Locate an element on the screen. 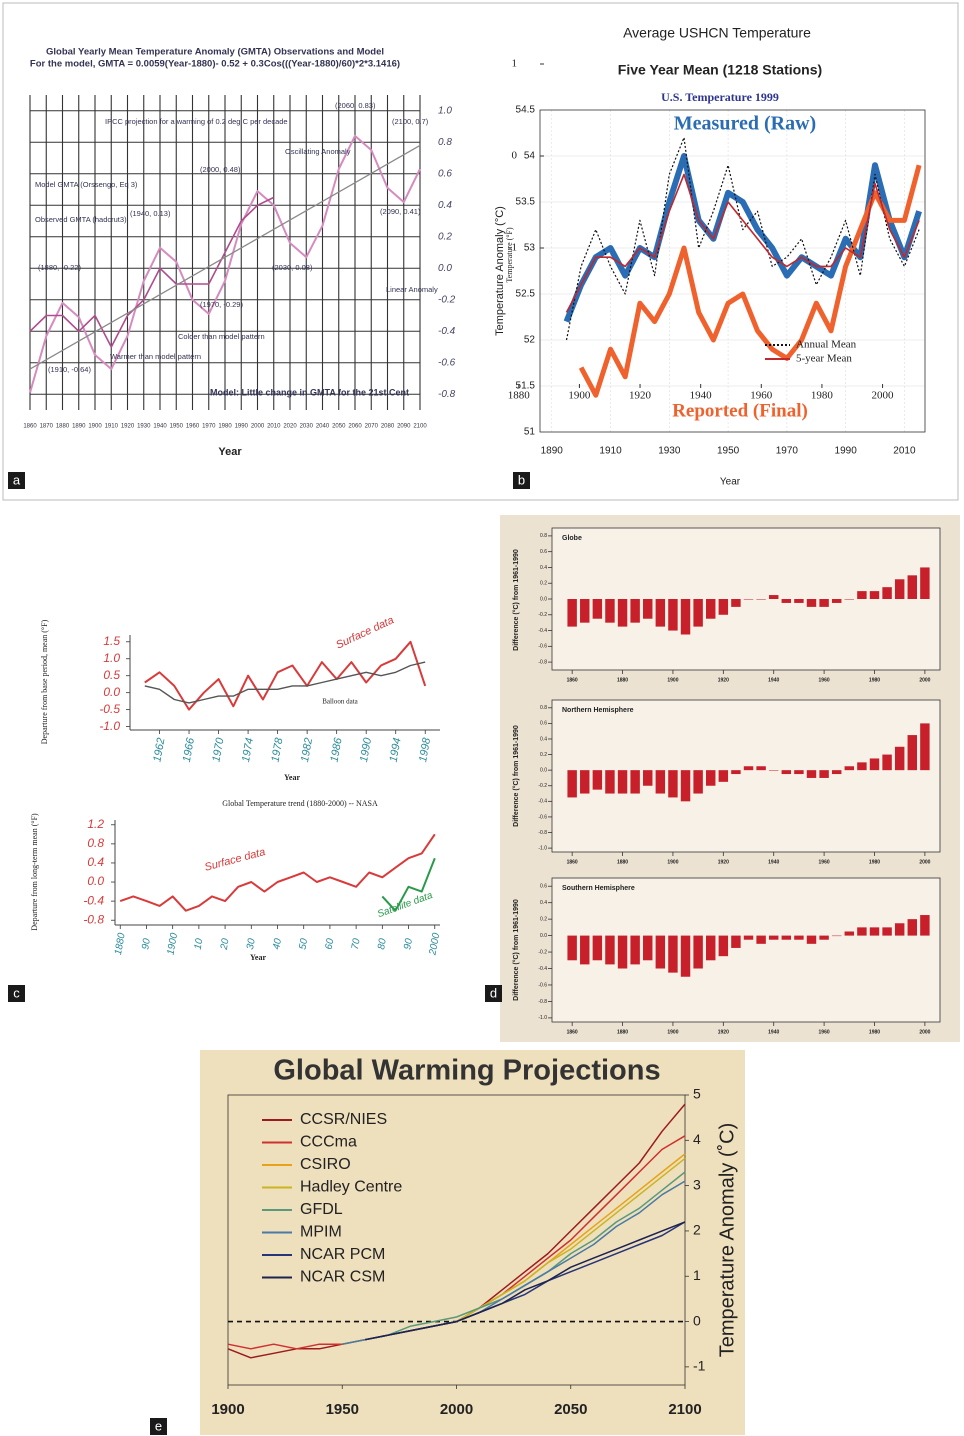 This screenshot has width=964, height=1436. panel-label: e is located at coordinates (158, 1425).